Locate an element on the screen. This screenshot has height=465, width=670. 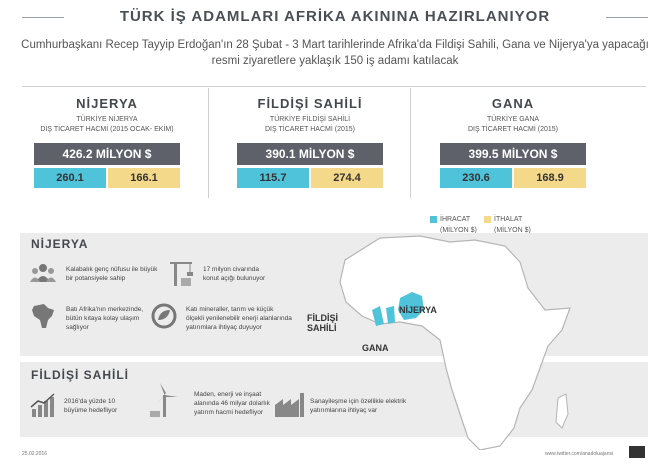
header-divider is located at coordinates (334, 86).